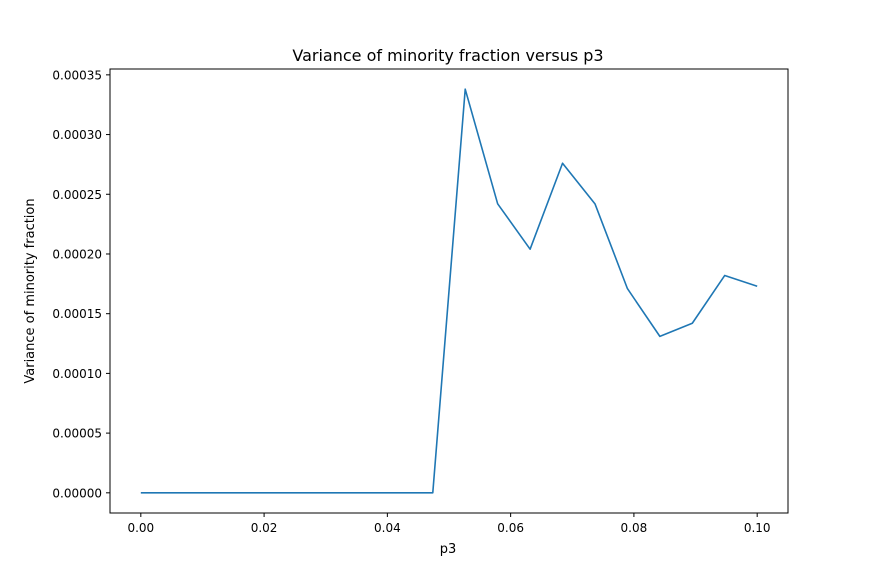 The width and height of the screenshot is (876, 580). What do you see at coordinates (448, 549) in the screenshot?
I see `x-axis-label: p3` at bounding box center [448, 549].